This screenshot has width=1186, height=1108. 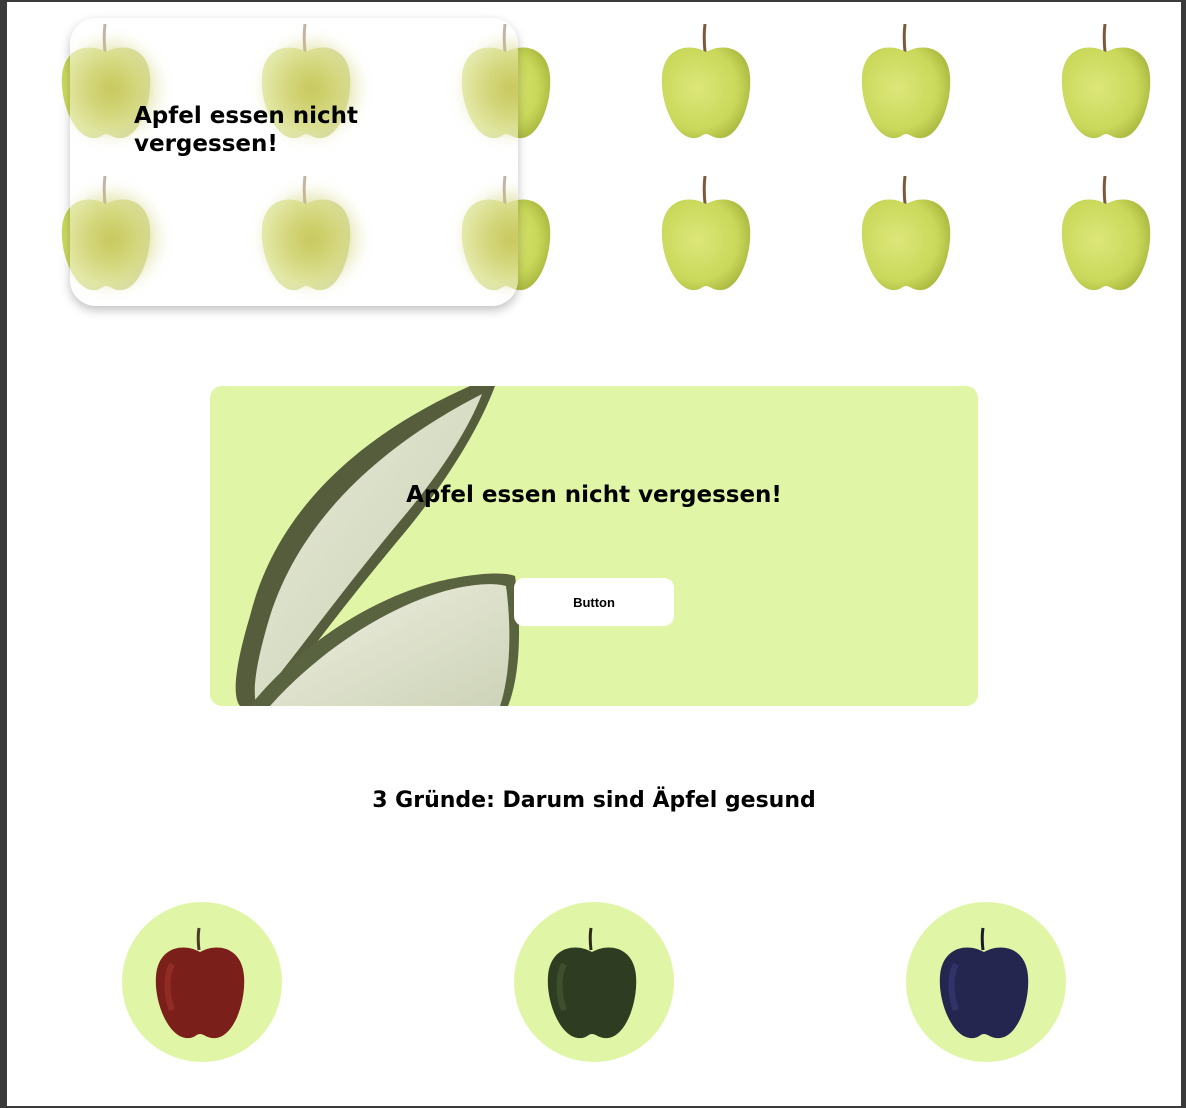 I want to click on green-apple-icon, so click(x=592, y=983).